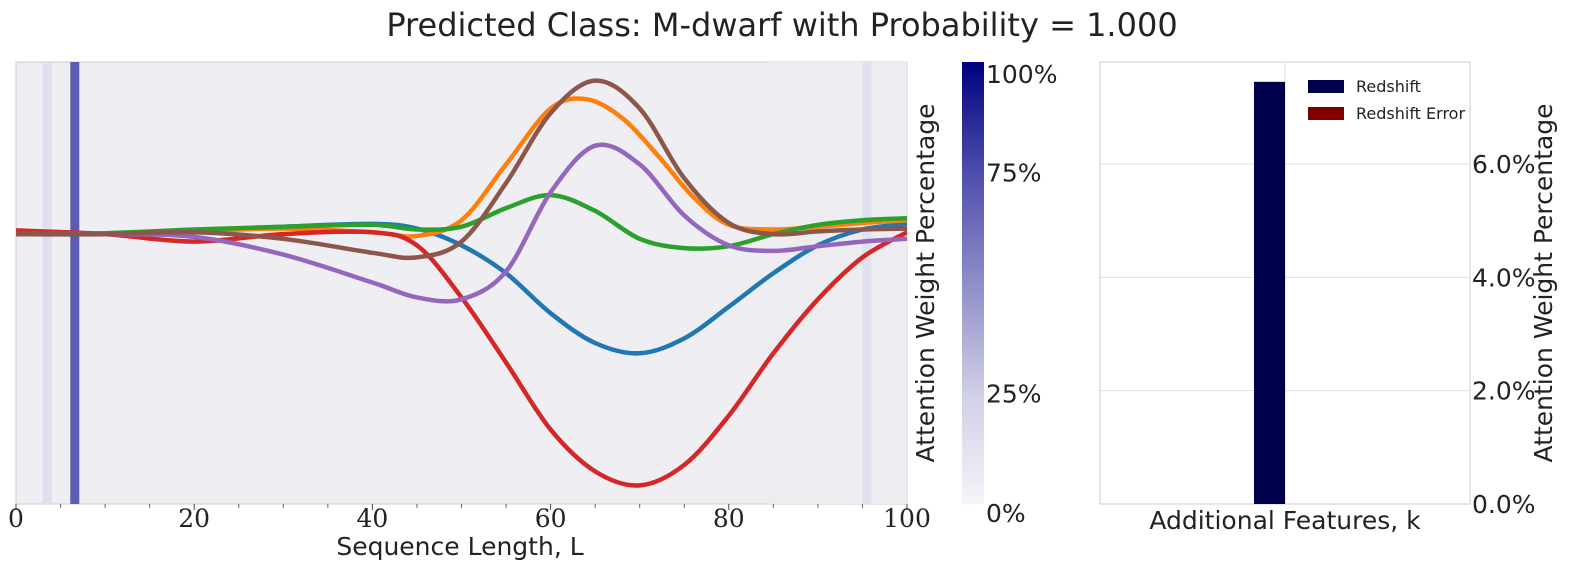 Image resolution: width=1584 pixels, height=576 pixels. Describe the element at coordinates (194, 518) in the screenshot. I see `x-tick-label: 20` at that location.